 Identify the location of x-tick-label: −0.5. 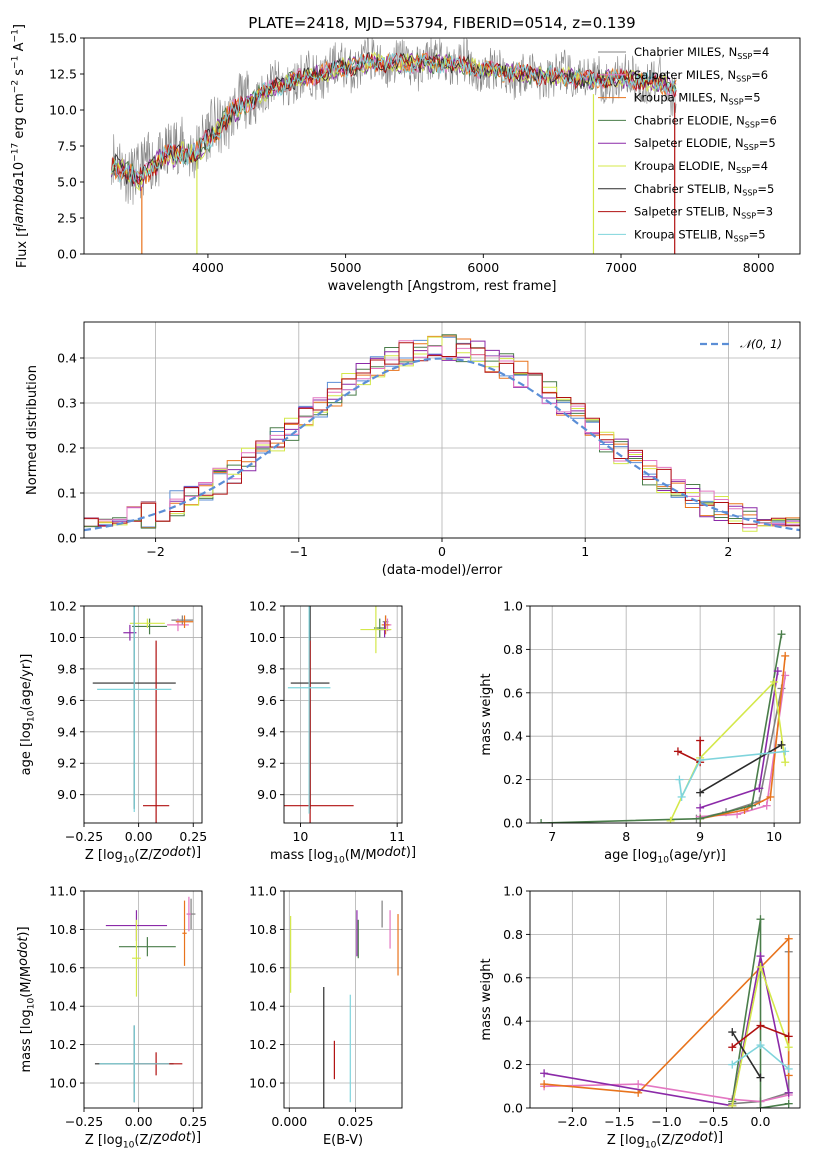
(713, 1121).